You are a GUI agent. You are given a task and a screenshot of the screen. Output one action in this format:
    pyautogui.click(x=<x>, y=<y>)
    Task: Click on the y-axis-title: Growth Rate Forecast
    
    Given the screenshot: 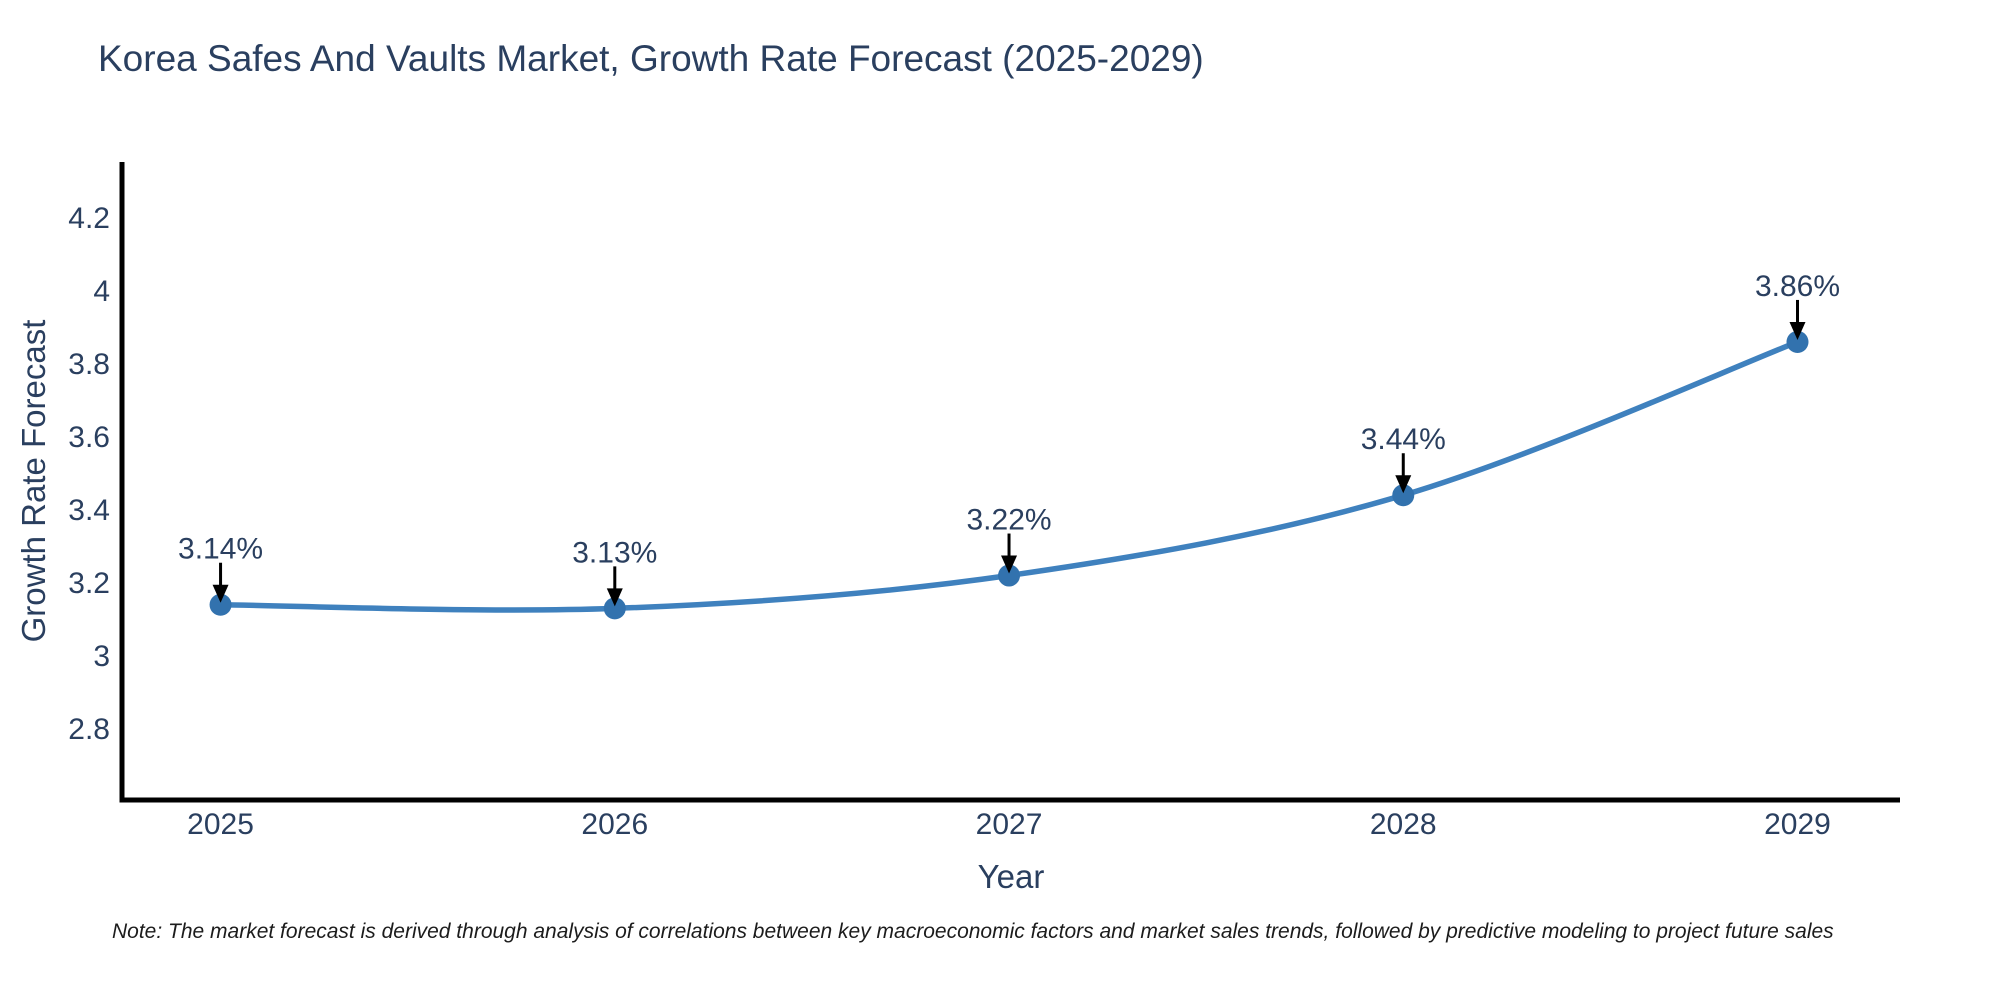 What is the action you would take?
    pyautogui.click(x=33, y=481)
    